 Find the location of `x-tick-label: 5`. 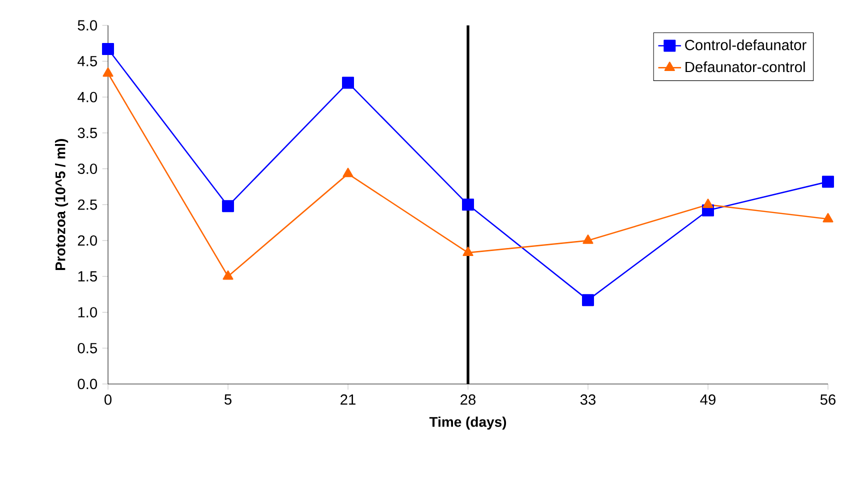

x-tick-label: 5 is located at coordinates (228, 399).